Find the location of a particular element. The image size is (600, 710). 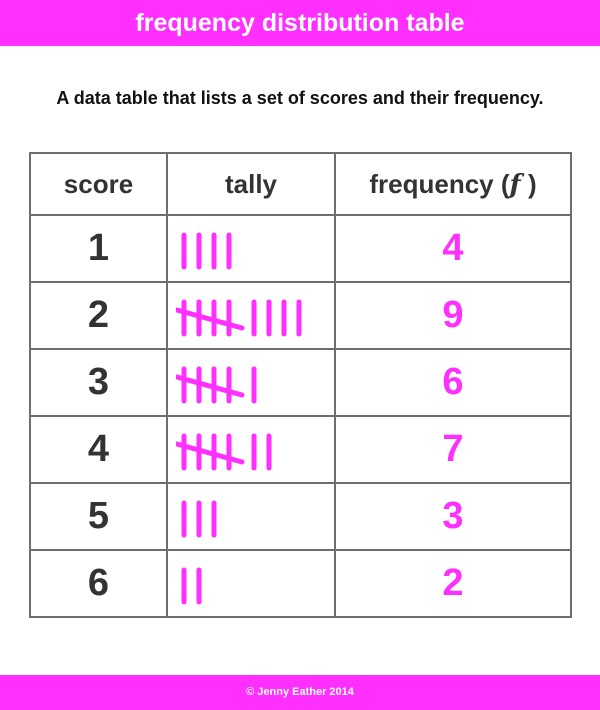

score-cell: 1 is located at coordinates (98, 248).